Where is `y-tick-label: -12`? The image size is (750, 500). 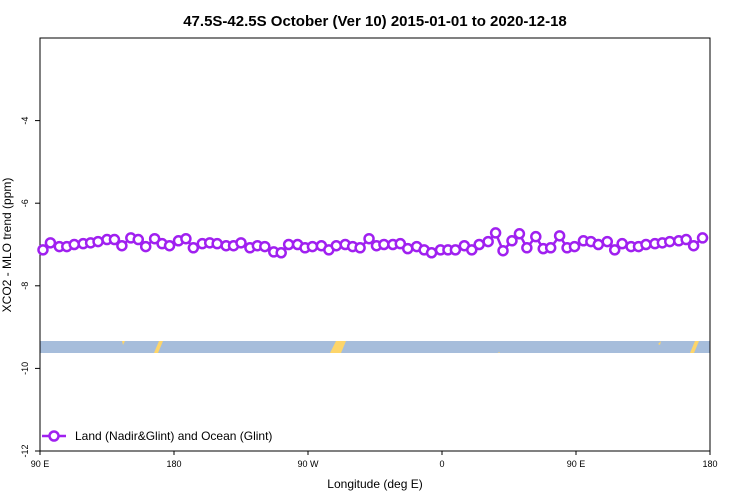 y-tick-label: -12 is located at coordinates (25, 450).